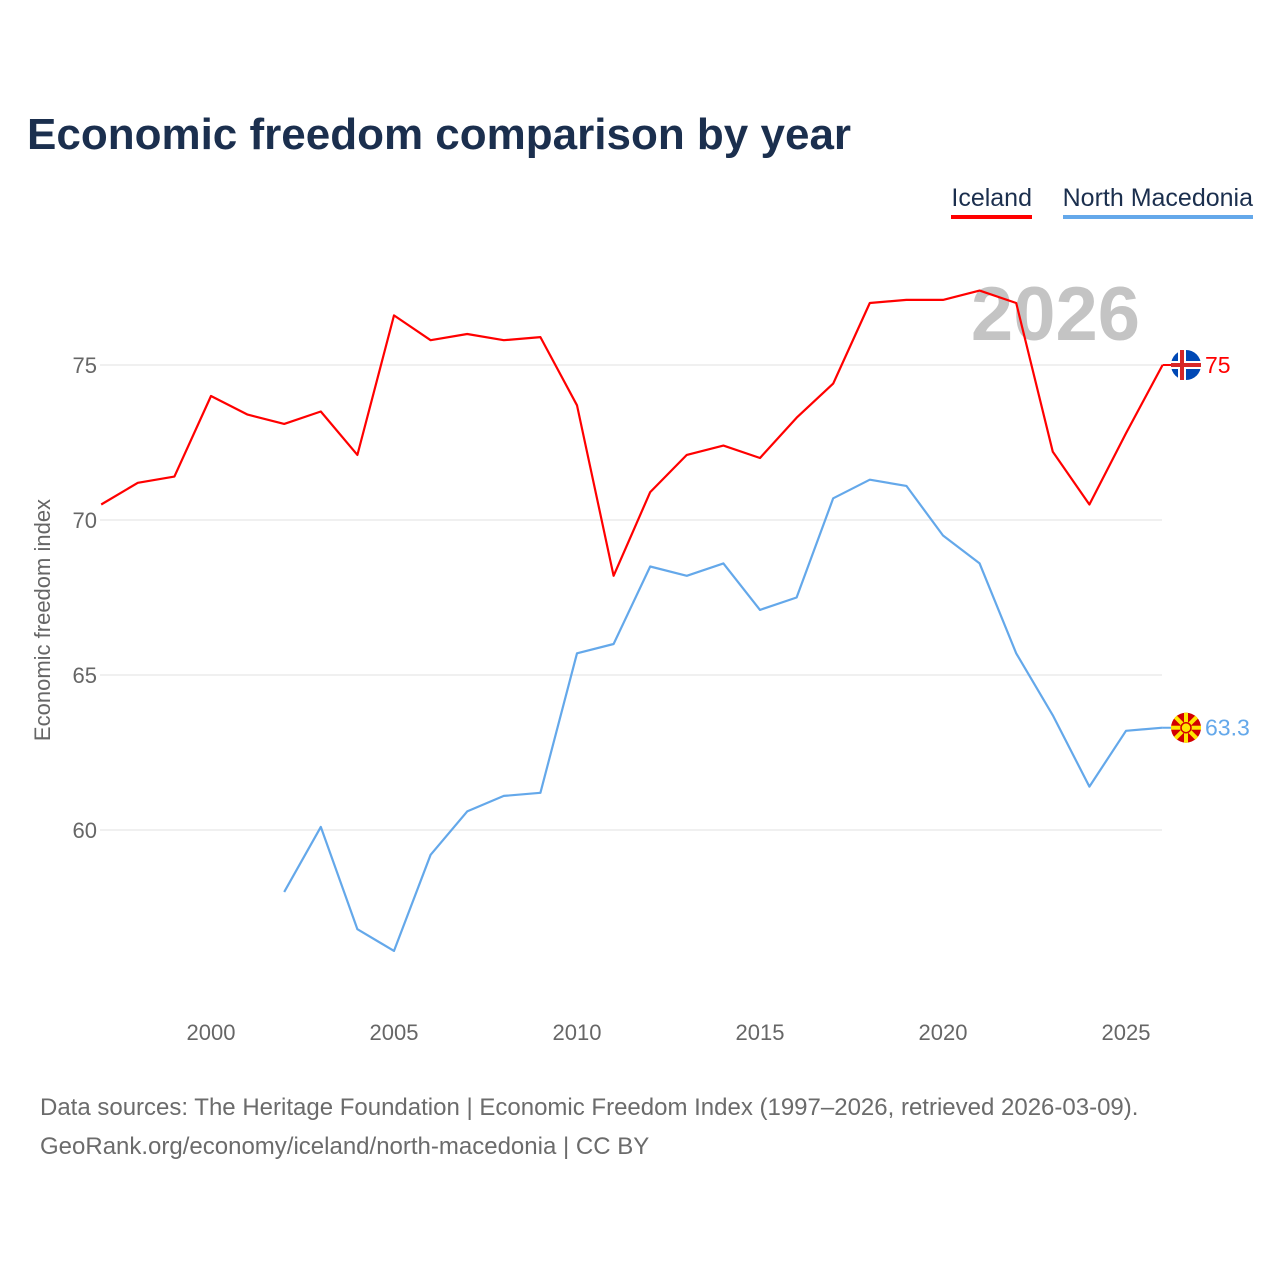  I want to click on flag-sun, so click(1186, 727).